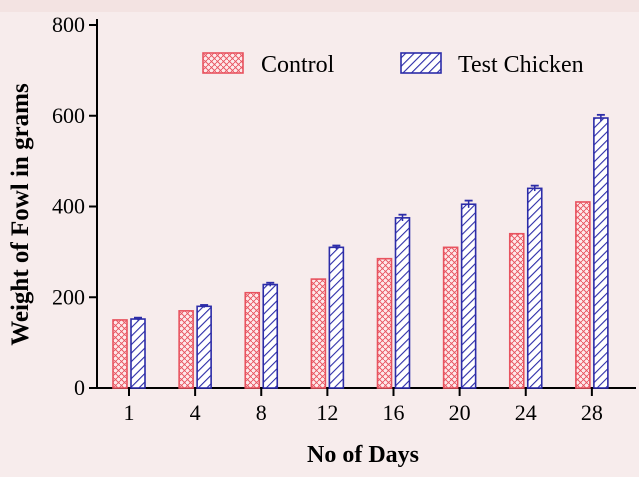  Describe the element at coordinates (521, 65) in the screenshot. I see `legend-label: Test Chicken` at that location.